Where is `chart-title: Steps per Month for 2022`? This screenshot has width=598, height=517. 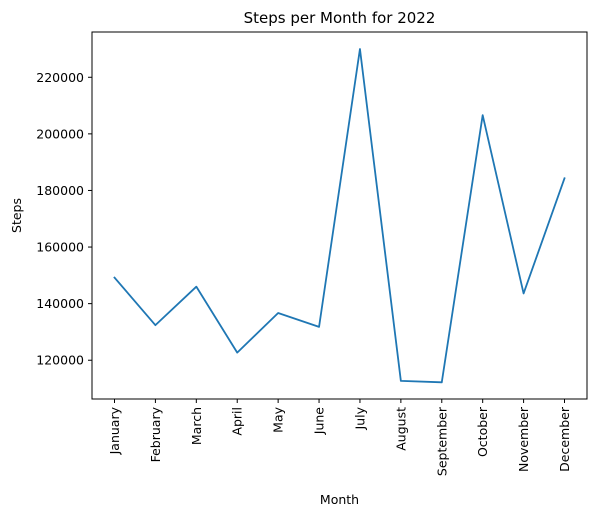
chart-title: Steps per Month for 2022 is located at coordinates (340, 18).